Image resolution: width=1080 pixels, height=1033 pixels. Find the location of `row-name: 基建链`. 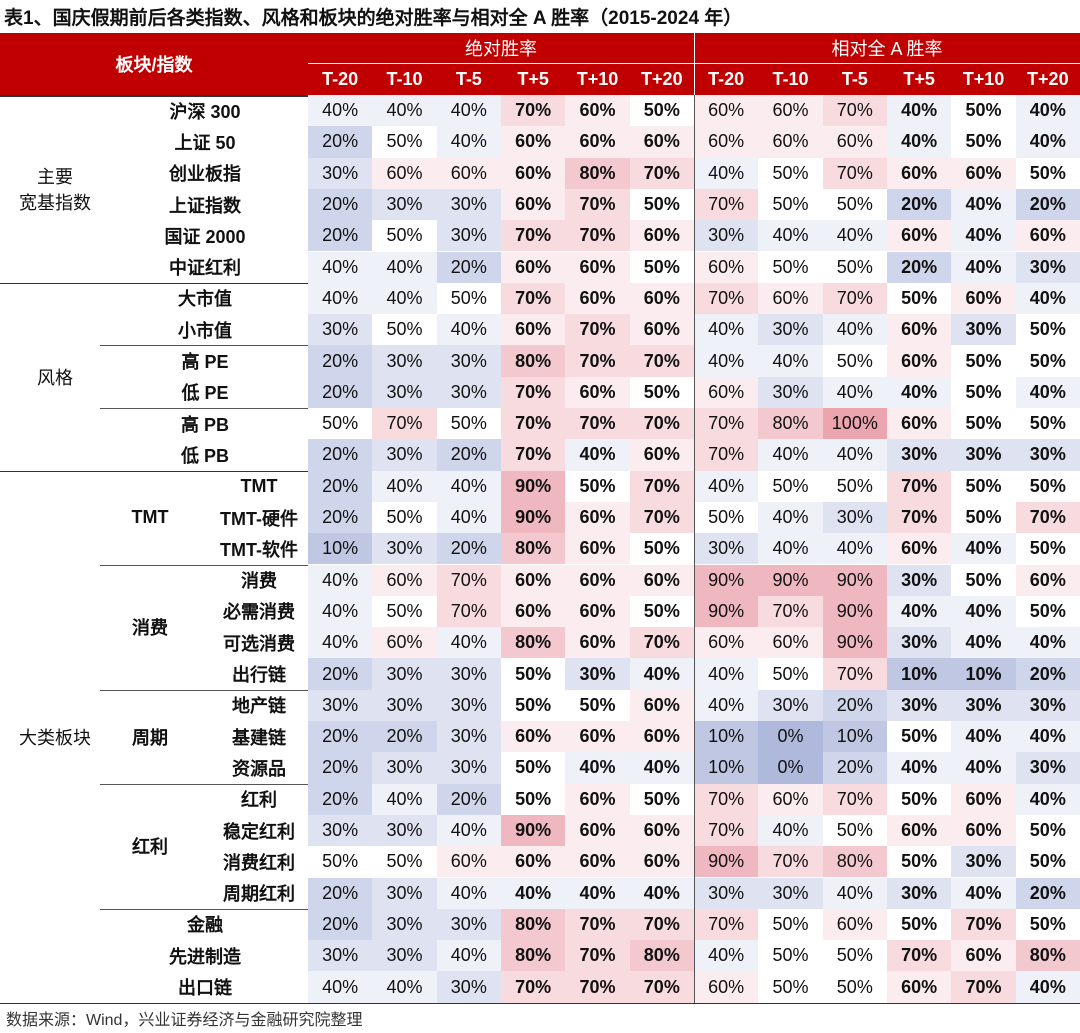

row-name: 基建链 is located at coordinates (259, 737).